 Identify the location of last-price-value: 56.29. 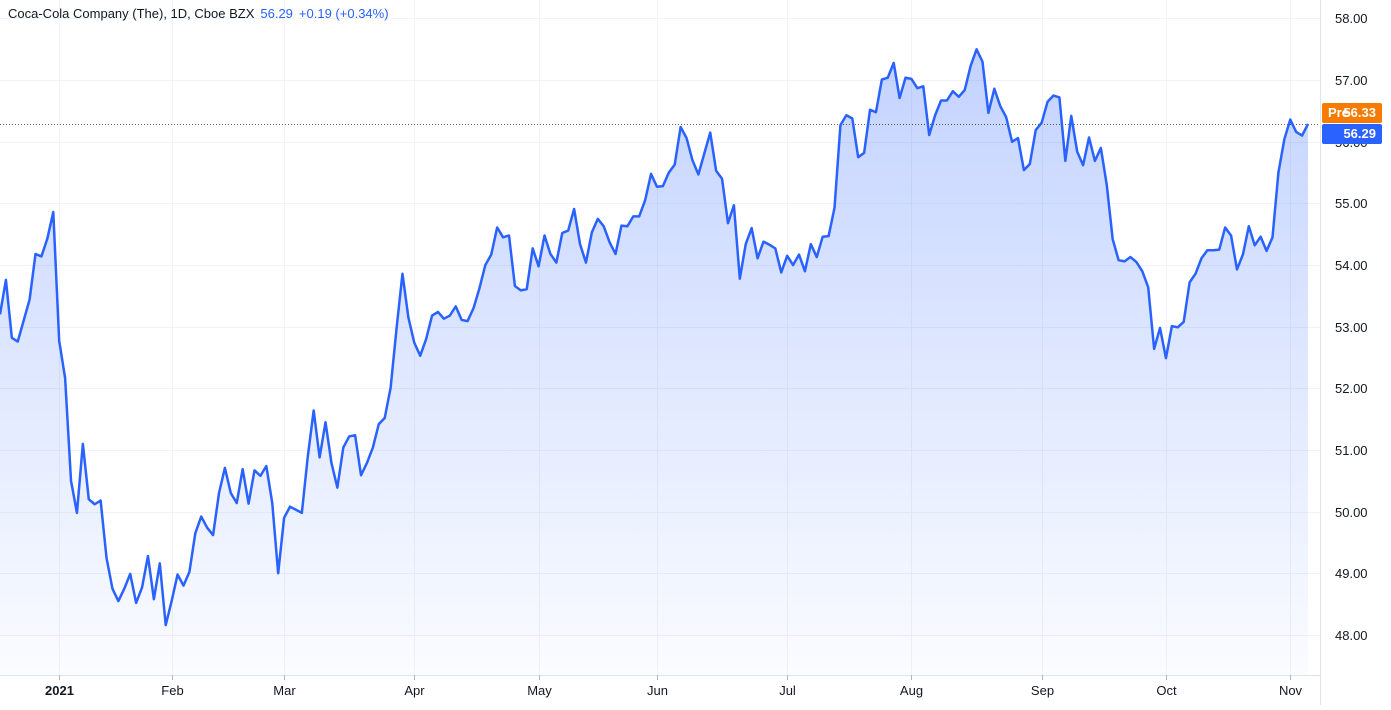
(276, 13).